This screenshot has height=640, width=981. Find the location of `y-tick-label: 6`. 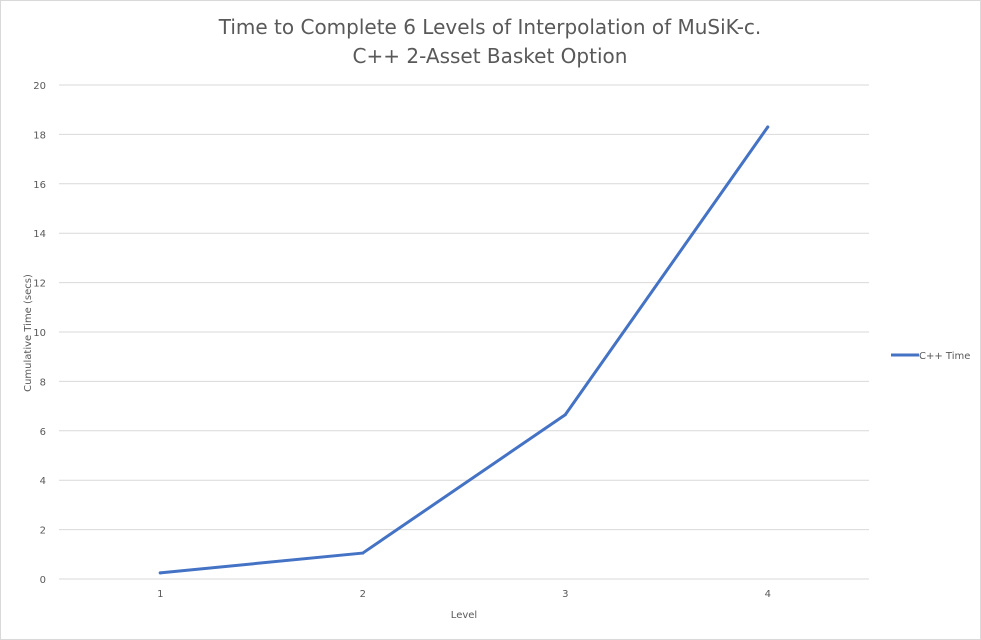

y-tick-label: 6 is located at coordinates (43, 432).